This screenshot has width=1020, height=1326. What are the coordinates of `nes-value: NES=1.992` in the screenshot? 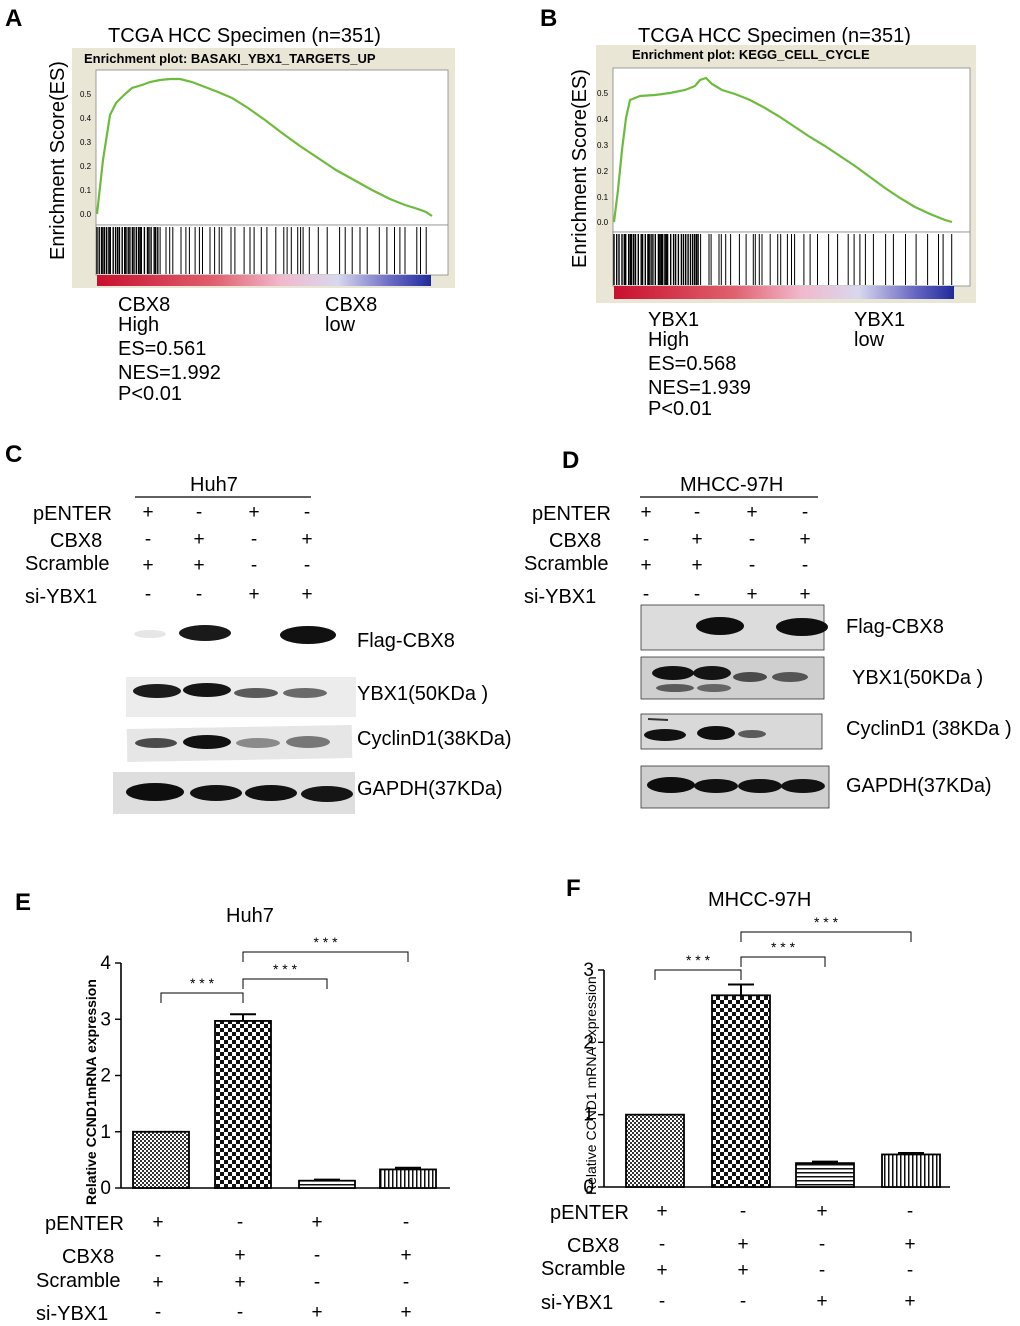 It's located at (169, 373).